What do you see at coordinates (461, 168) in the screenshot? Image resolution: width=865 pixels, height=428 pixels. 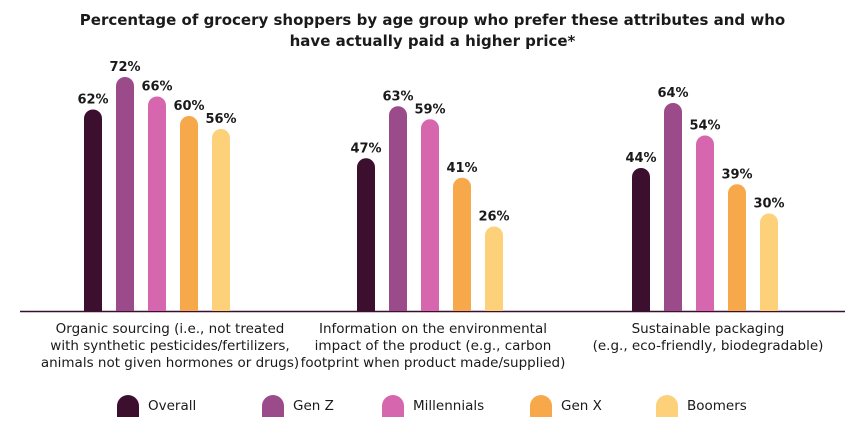 I see `data-label-gen-x-category-2: 41%` at bounding box center [461, 168].